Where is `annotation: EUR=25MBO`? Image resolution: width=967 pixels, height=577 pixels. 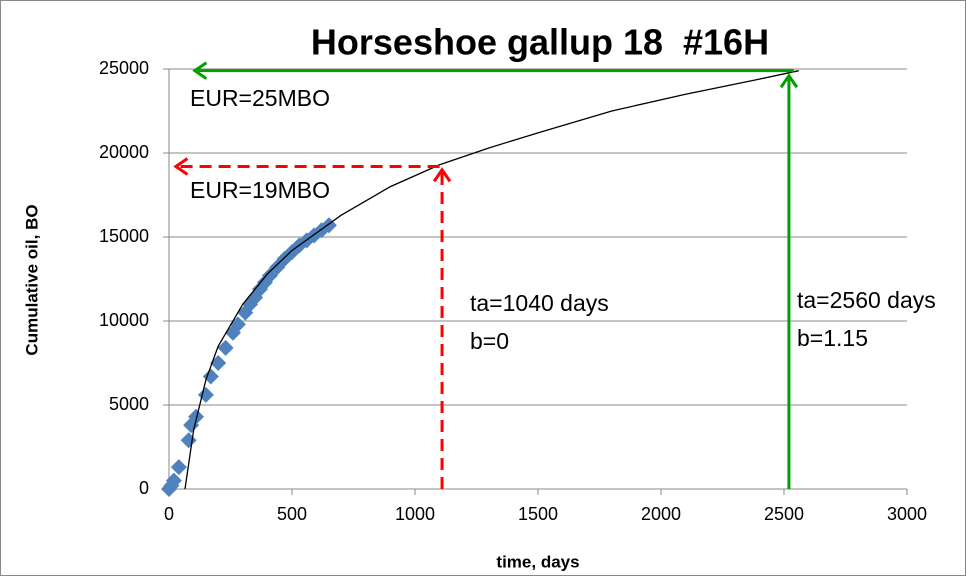 annotation: EUR=25MBO is located at coordinates (260, 98).